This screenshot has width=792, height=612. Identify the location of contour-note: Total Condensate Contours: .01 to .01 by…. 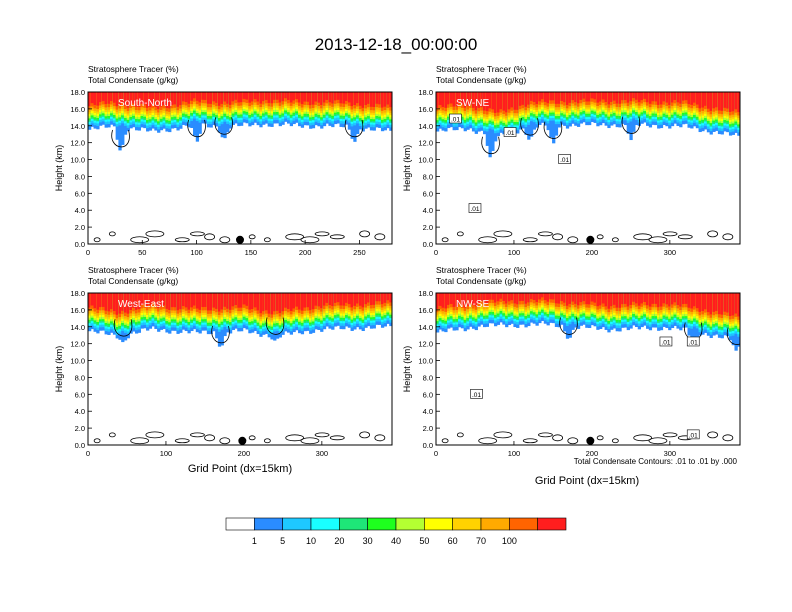
(656, 461).